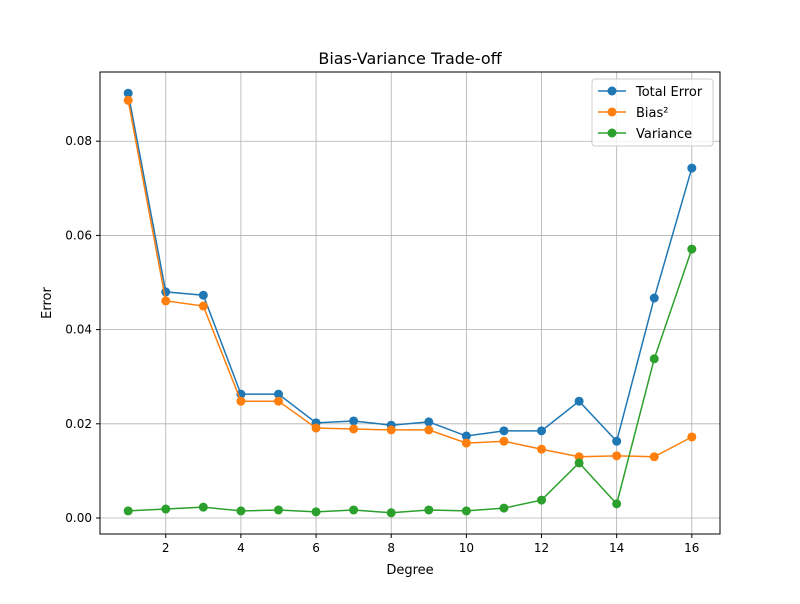 The height and width of the screenshot is (604, 800). What do you see at coordinates (612, 112) in the screenshot?
I see `legend-marker-bias` at bounding box center [612, 112].